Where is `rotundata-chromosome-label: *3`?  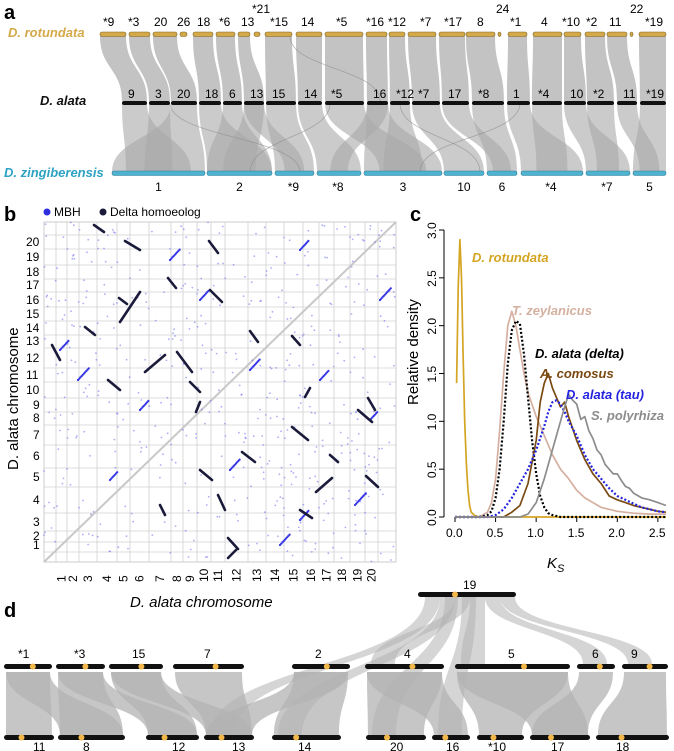 rotundata-chromosome-label: *3 is located at coordinates (134, 22).